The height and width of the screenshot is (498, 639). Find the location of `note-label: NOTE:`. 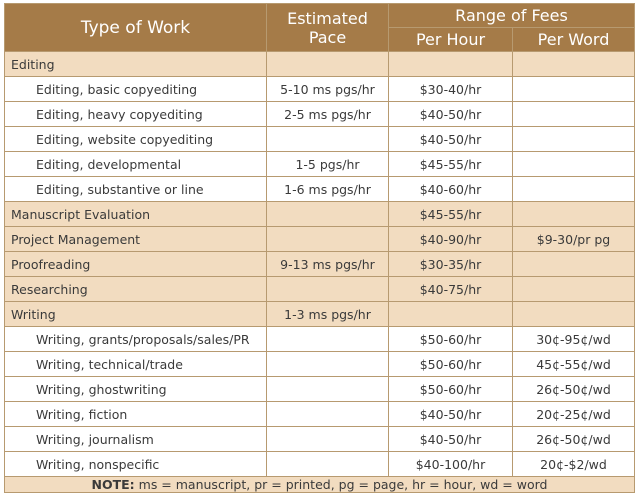

note-label: NOTE: is located at coordinates (113, 484).